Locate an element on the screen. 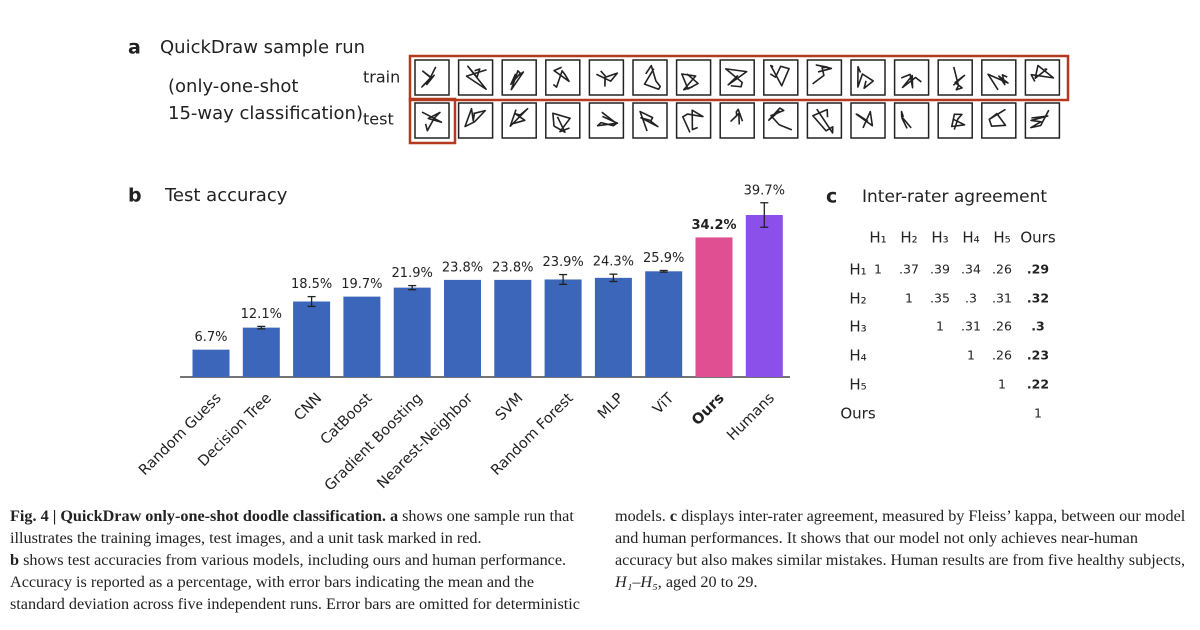 This screenshot has width=1200, height=630. column-header: H₄ is located at coordinates (970, 238).